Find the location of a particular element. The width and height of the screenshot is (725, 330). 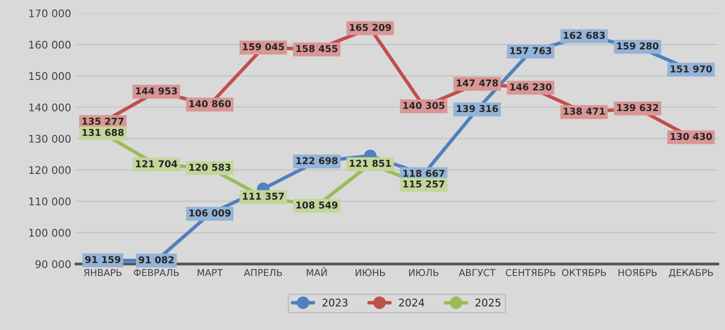

data-label: 121 851 is located at coordinates (370, 163).